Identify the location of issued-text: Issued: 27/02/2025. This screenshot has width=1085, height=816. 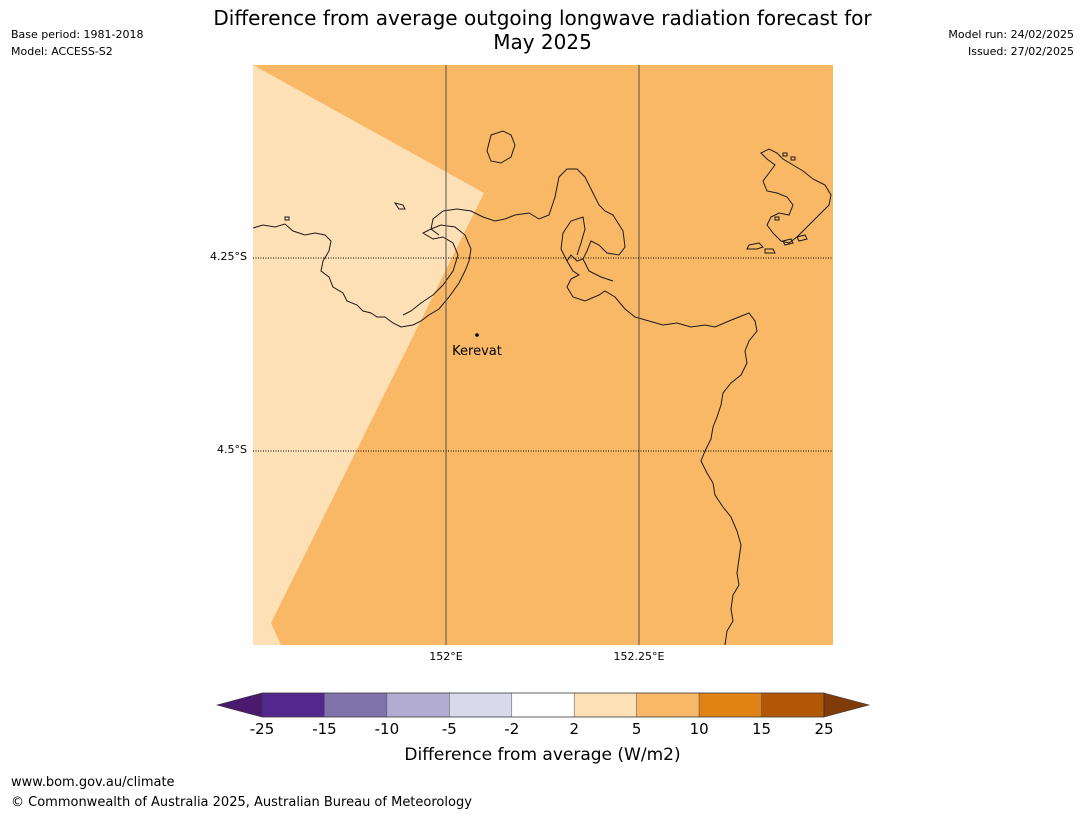
(1020, 51).